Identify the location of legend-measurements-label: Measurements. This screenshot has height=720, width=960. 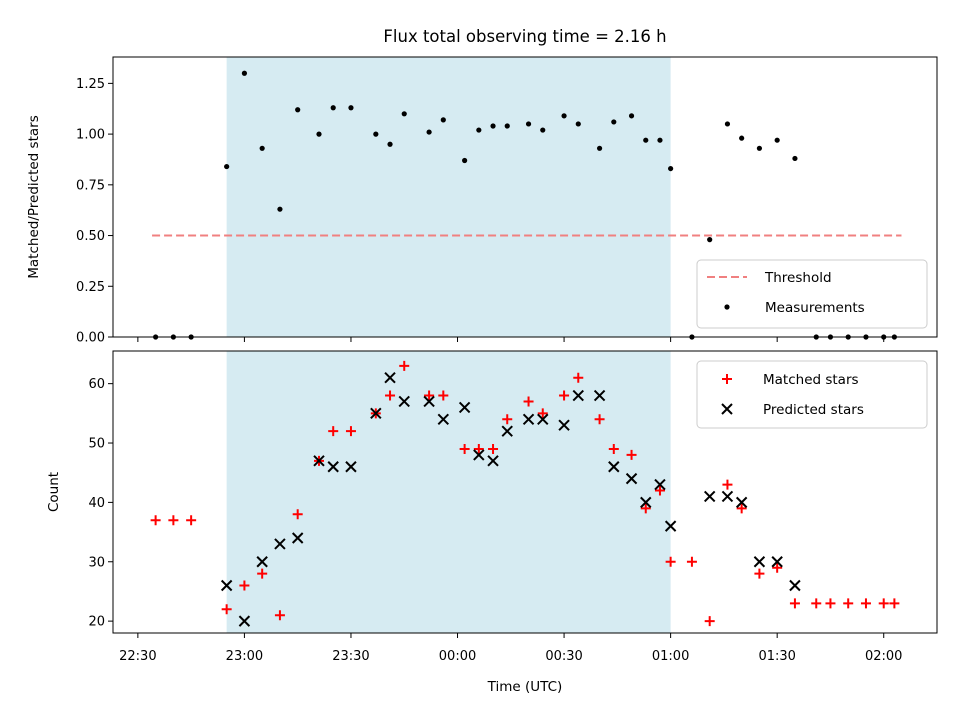
(815, 308).